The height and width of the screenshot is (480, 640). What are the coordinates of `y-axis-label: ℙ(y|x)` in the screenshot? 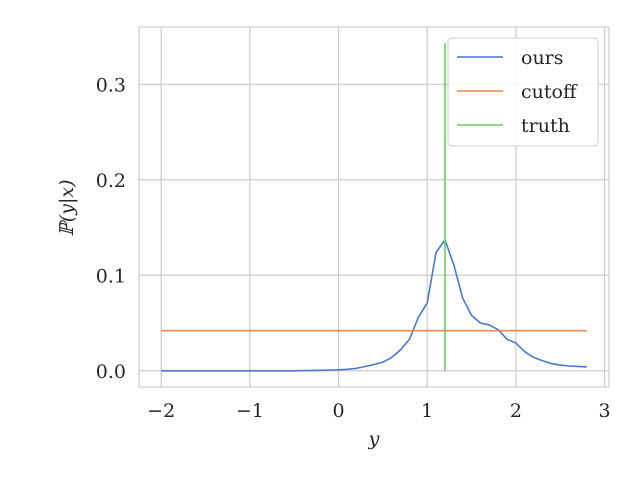 It's located at (67, 208).